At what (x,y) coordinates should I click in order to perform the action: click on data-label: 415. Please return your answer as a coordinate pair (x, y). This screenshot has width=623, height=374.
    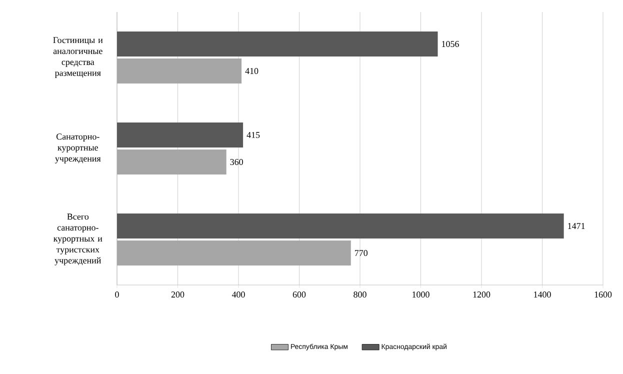
    Looking at the image, I should click on (253, 135).